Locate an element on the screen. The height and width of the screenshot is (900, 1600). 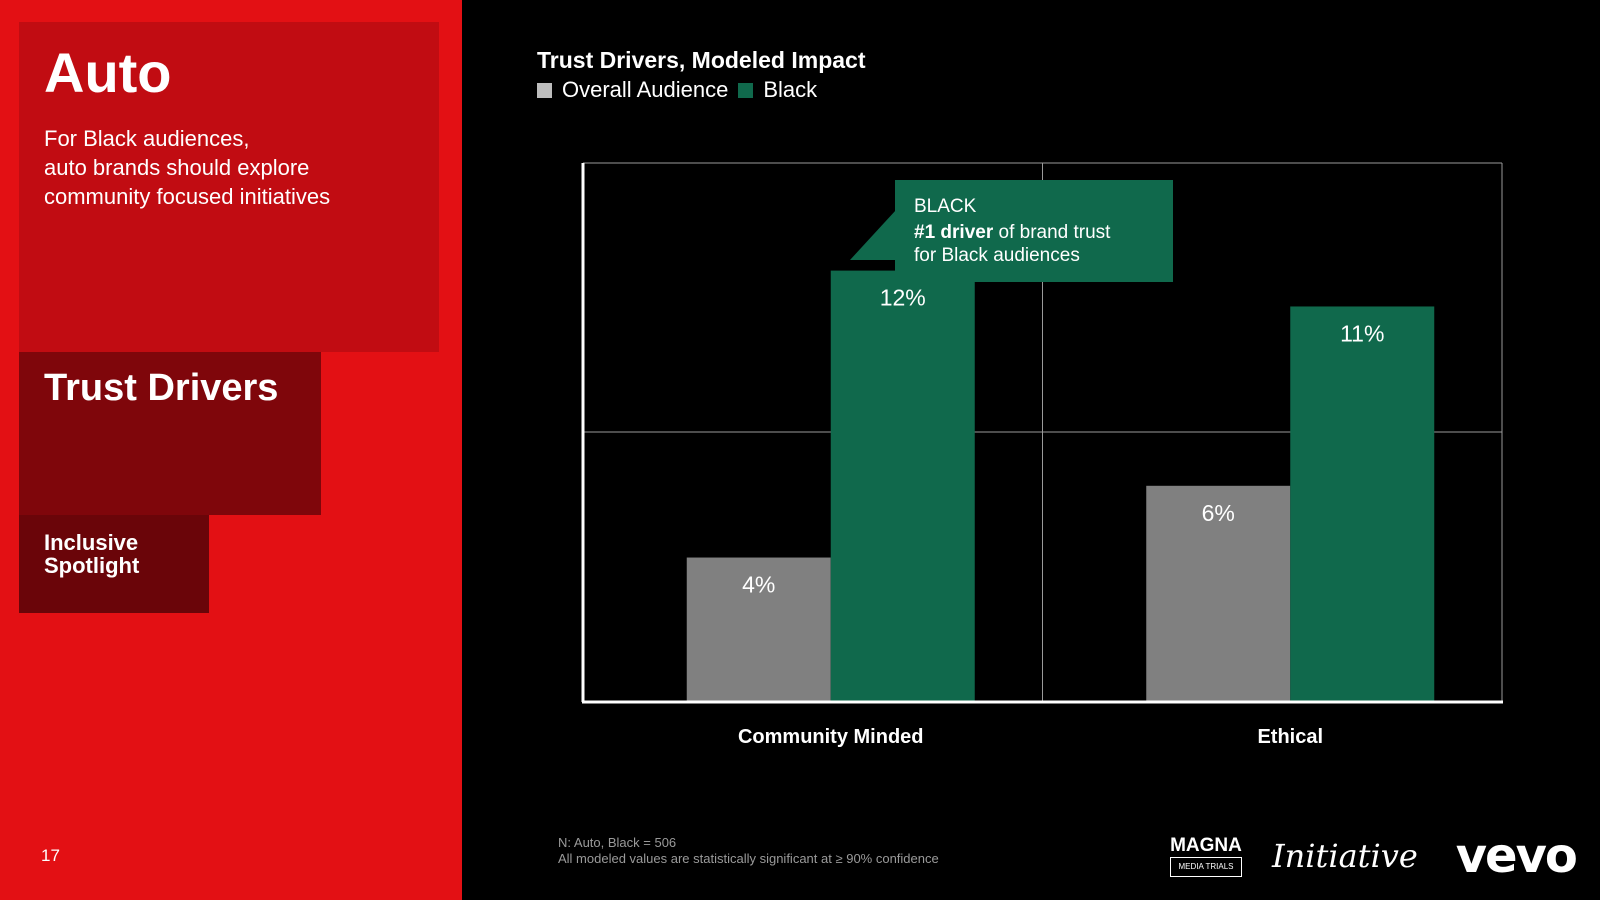
legend-swatch-overall is located at coordinates (544, 90).